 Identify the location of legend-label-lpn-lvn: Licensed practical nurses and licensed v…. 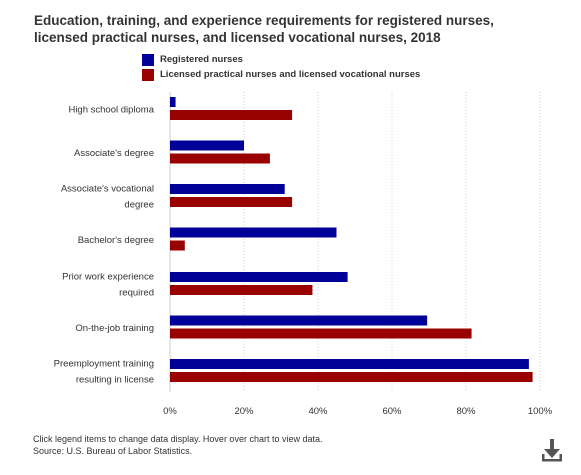
(290, 74).